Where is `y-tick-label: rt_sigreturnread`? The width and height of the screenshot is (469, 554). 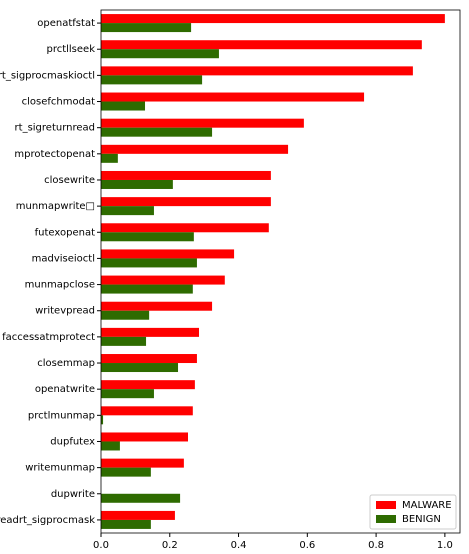
y-tick-label: rt_sigreturnread is located at coordinates (55, 128).